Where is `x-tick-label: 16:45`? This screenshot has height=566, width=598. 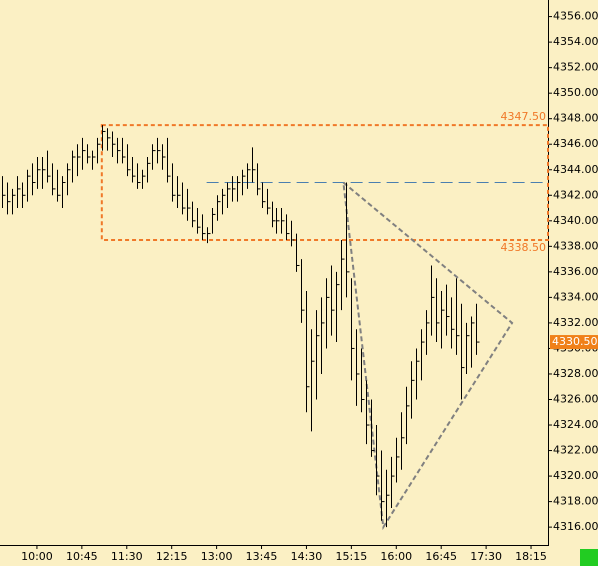
x-tick-label: 16:45 is located at coordinates (441, 556).